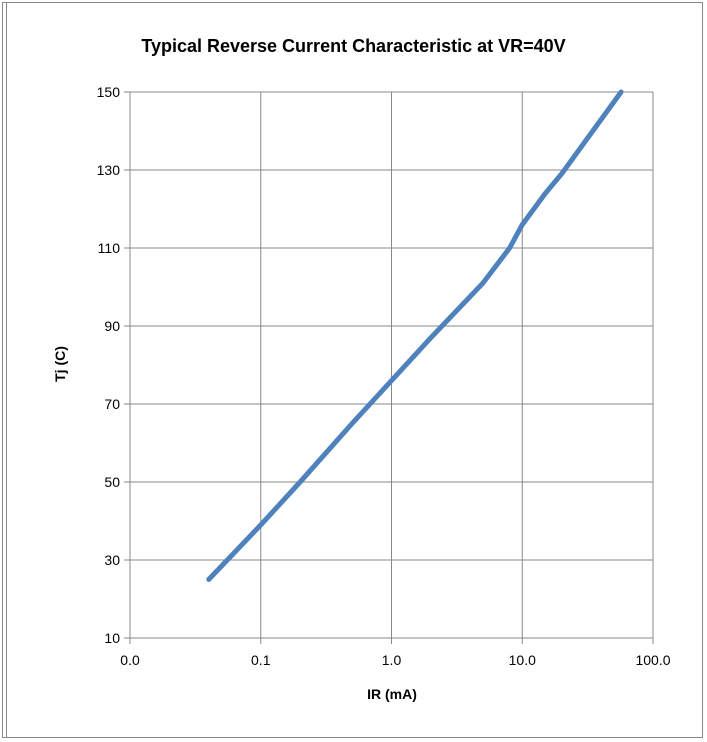 This screenshot has height=742, width=707. I want to click on x-tick-label: 0.1, so click(261, 660).